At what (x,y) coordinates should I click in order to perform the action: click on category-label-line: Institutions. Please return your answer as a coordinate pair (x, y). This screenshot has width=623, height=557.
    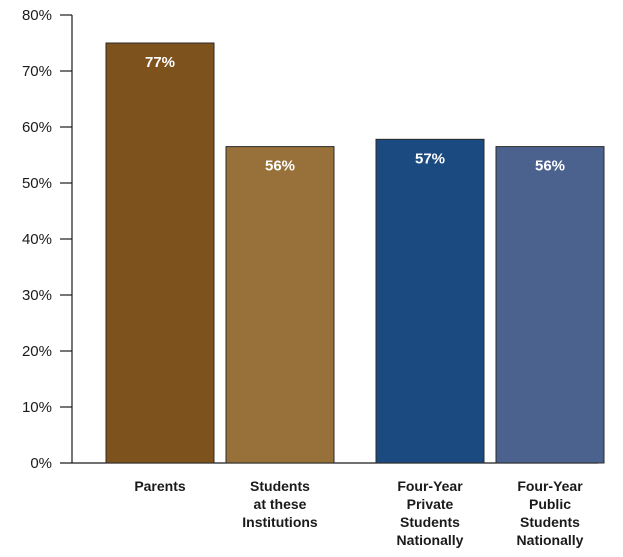
    Looking at the image, I should click on (280, 522).